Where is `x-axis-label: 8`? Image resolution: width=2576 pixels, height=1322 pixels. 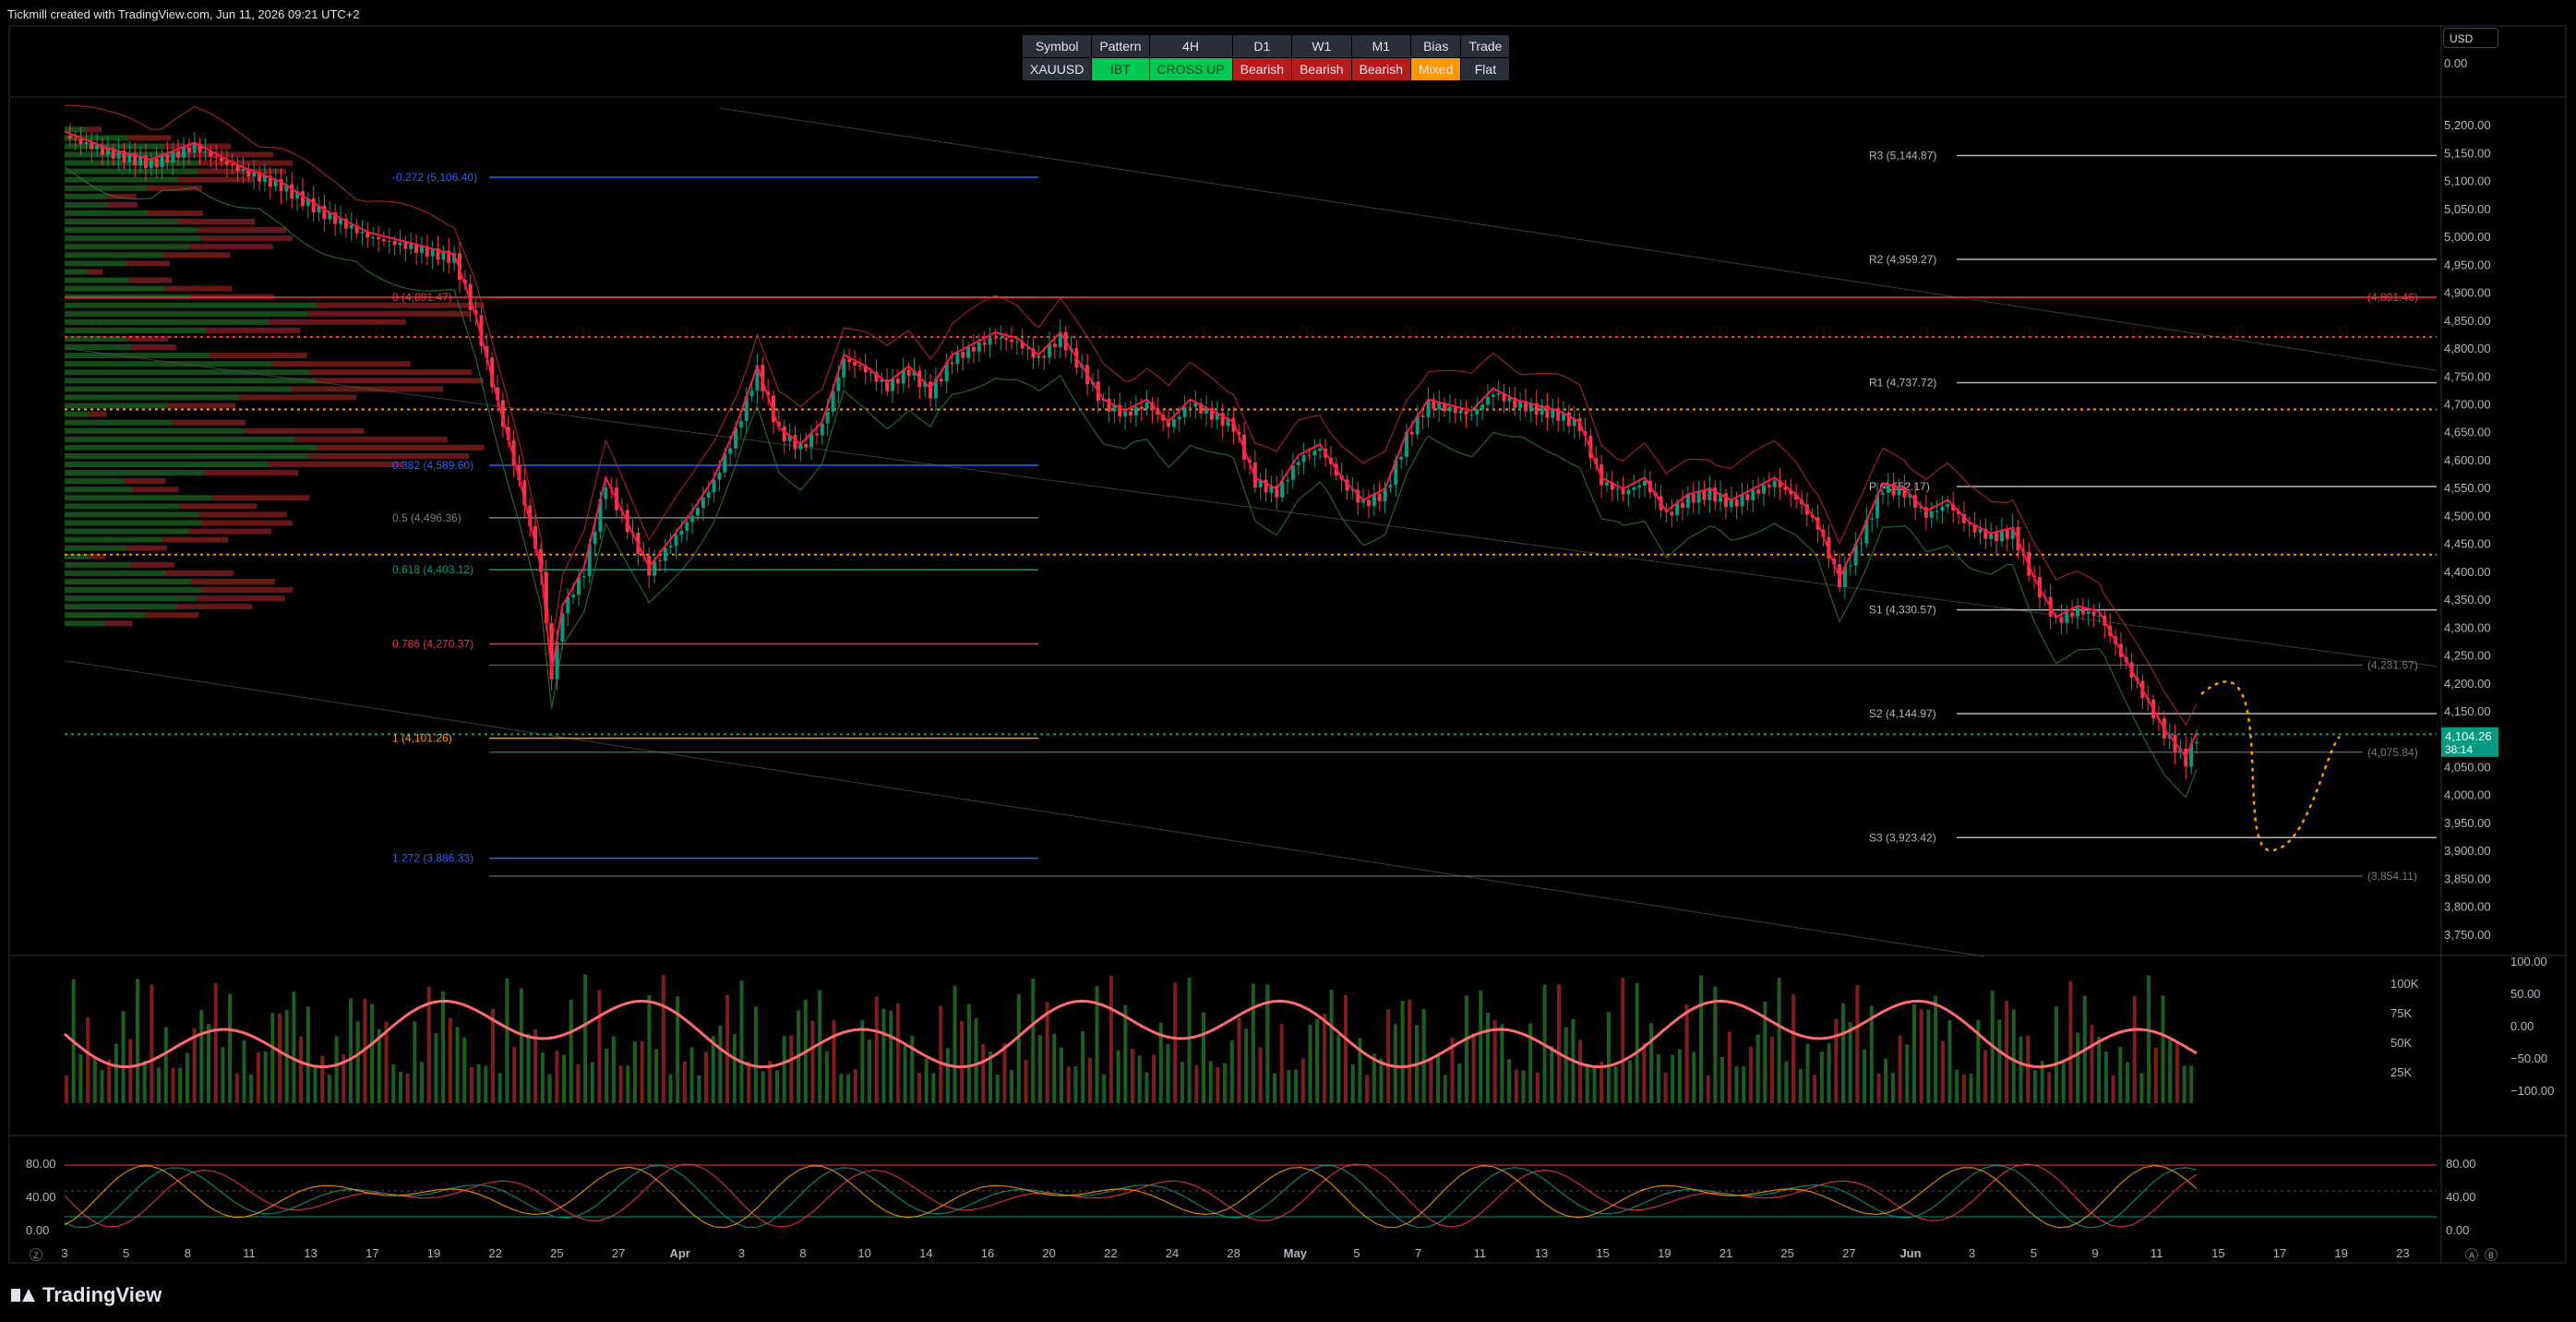
x-axis-label: 8 is located at coordinates (188, 1253).